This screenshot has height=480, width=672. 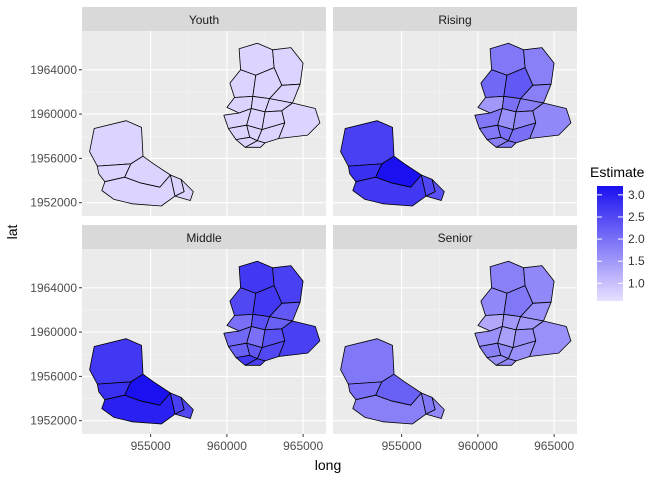 What do you see at coordinates (636, 261) in the screenshot?
I see `legend-tick-label: 1.5` at bounding box center [636, 261].